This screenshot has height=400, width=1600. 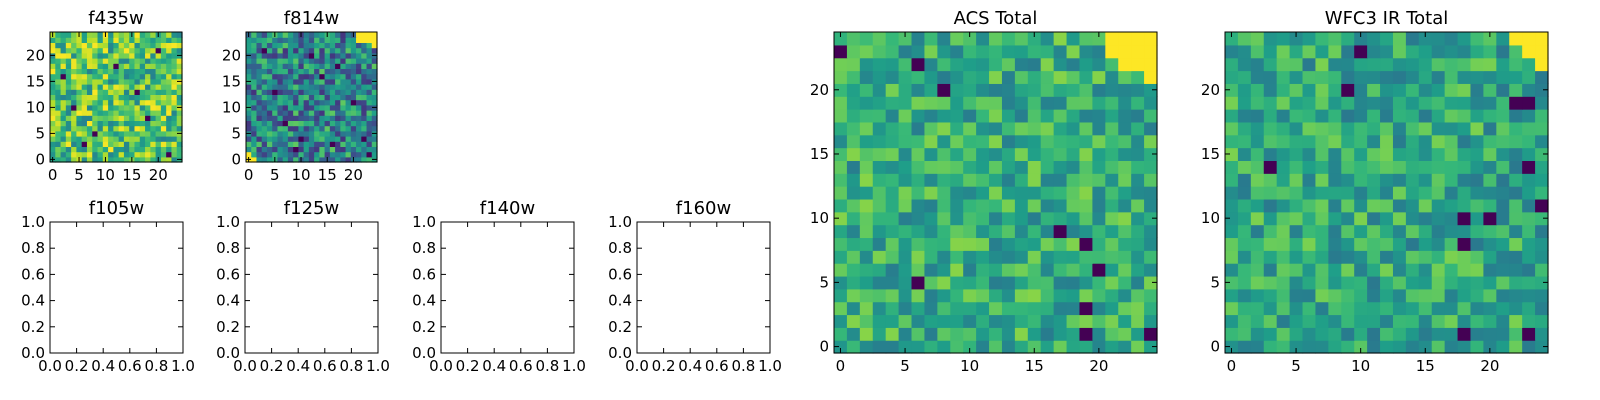 What do you see at coordinates (770, 366) in the screenshot?
I see `x-tick-label: 1.0` at bounding box center [770, 366].